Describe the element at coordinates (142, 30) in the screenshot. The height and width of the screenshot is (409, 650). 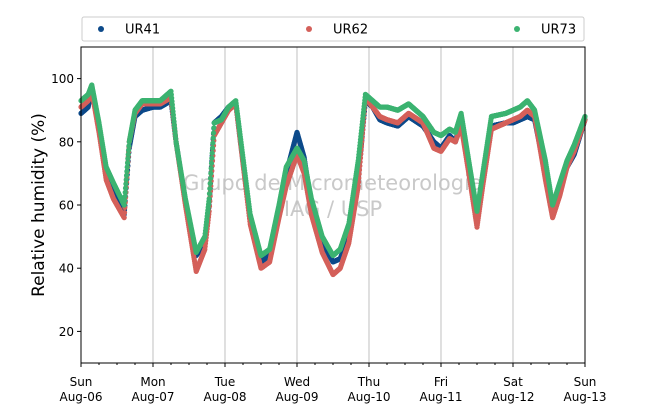
I see `legend-label-UR41: UR41` at that location.